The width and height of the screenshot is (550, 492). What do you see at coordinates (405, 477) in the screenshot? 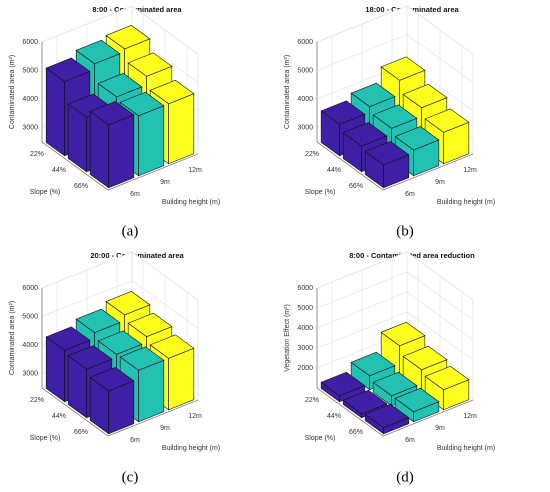
I see `caption: (d)` at bounding box center [405, 477].